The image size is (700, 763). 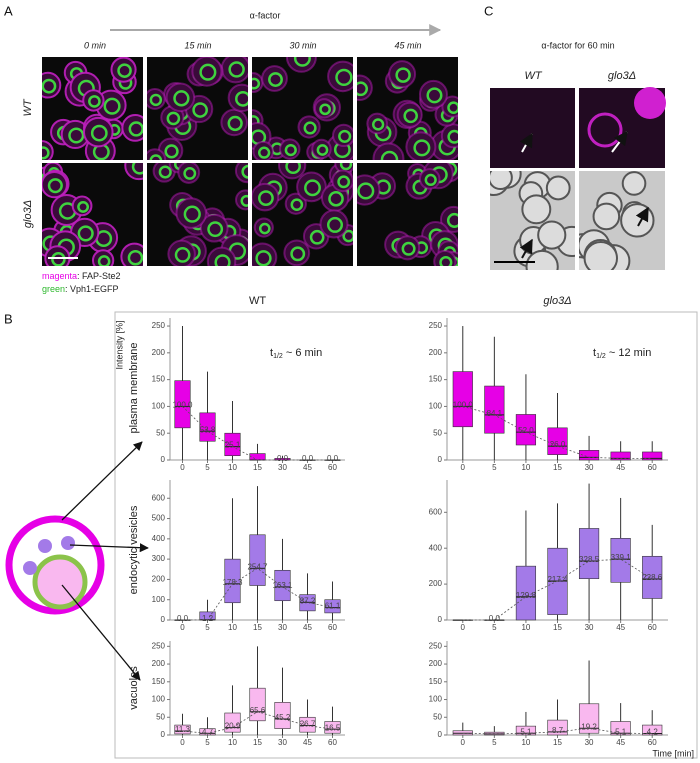 I want to click on value-label: 26.0, so click(x=558, y=444).